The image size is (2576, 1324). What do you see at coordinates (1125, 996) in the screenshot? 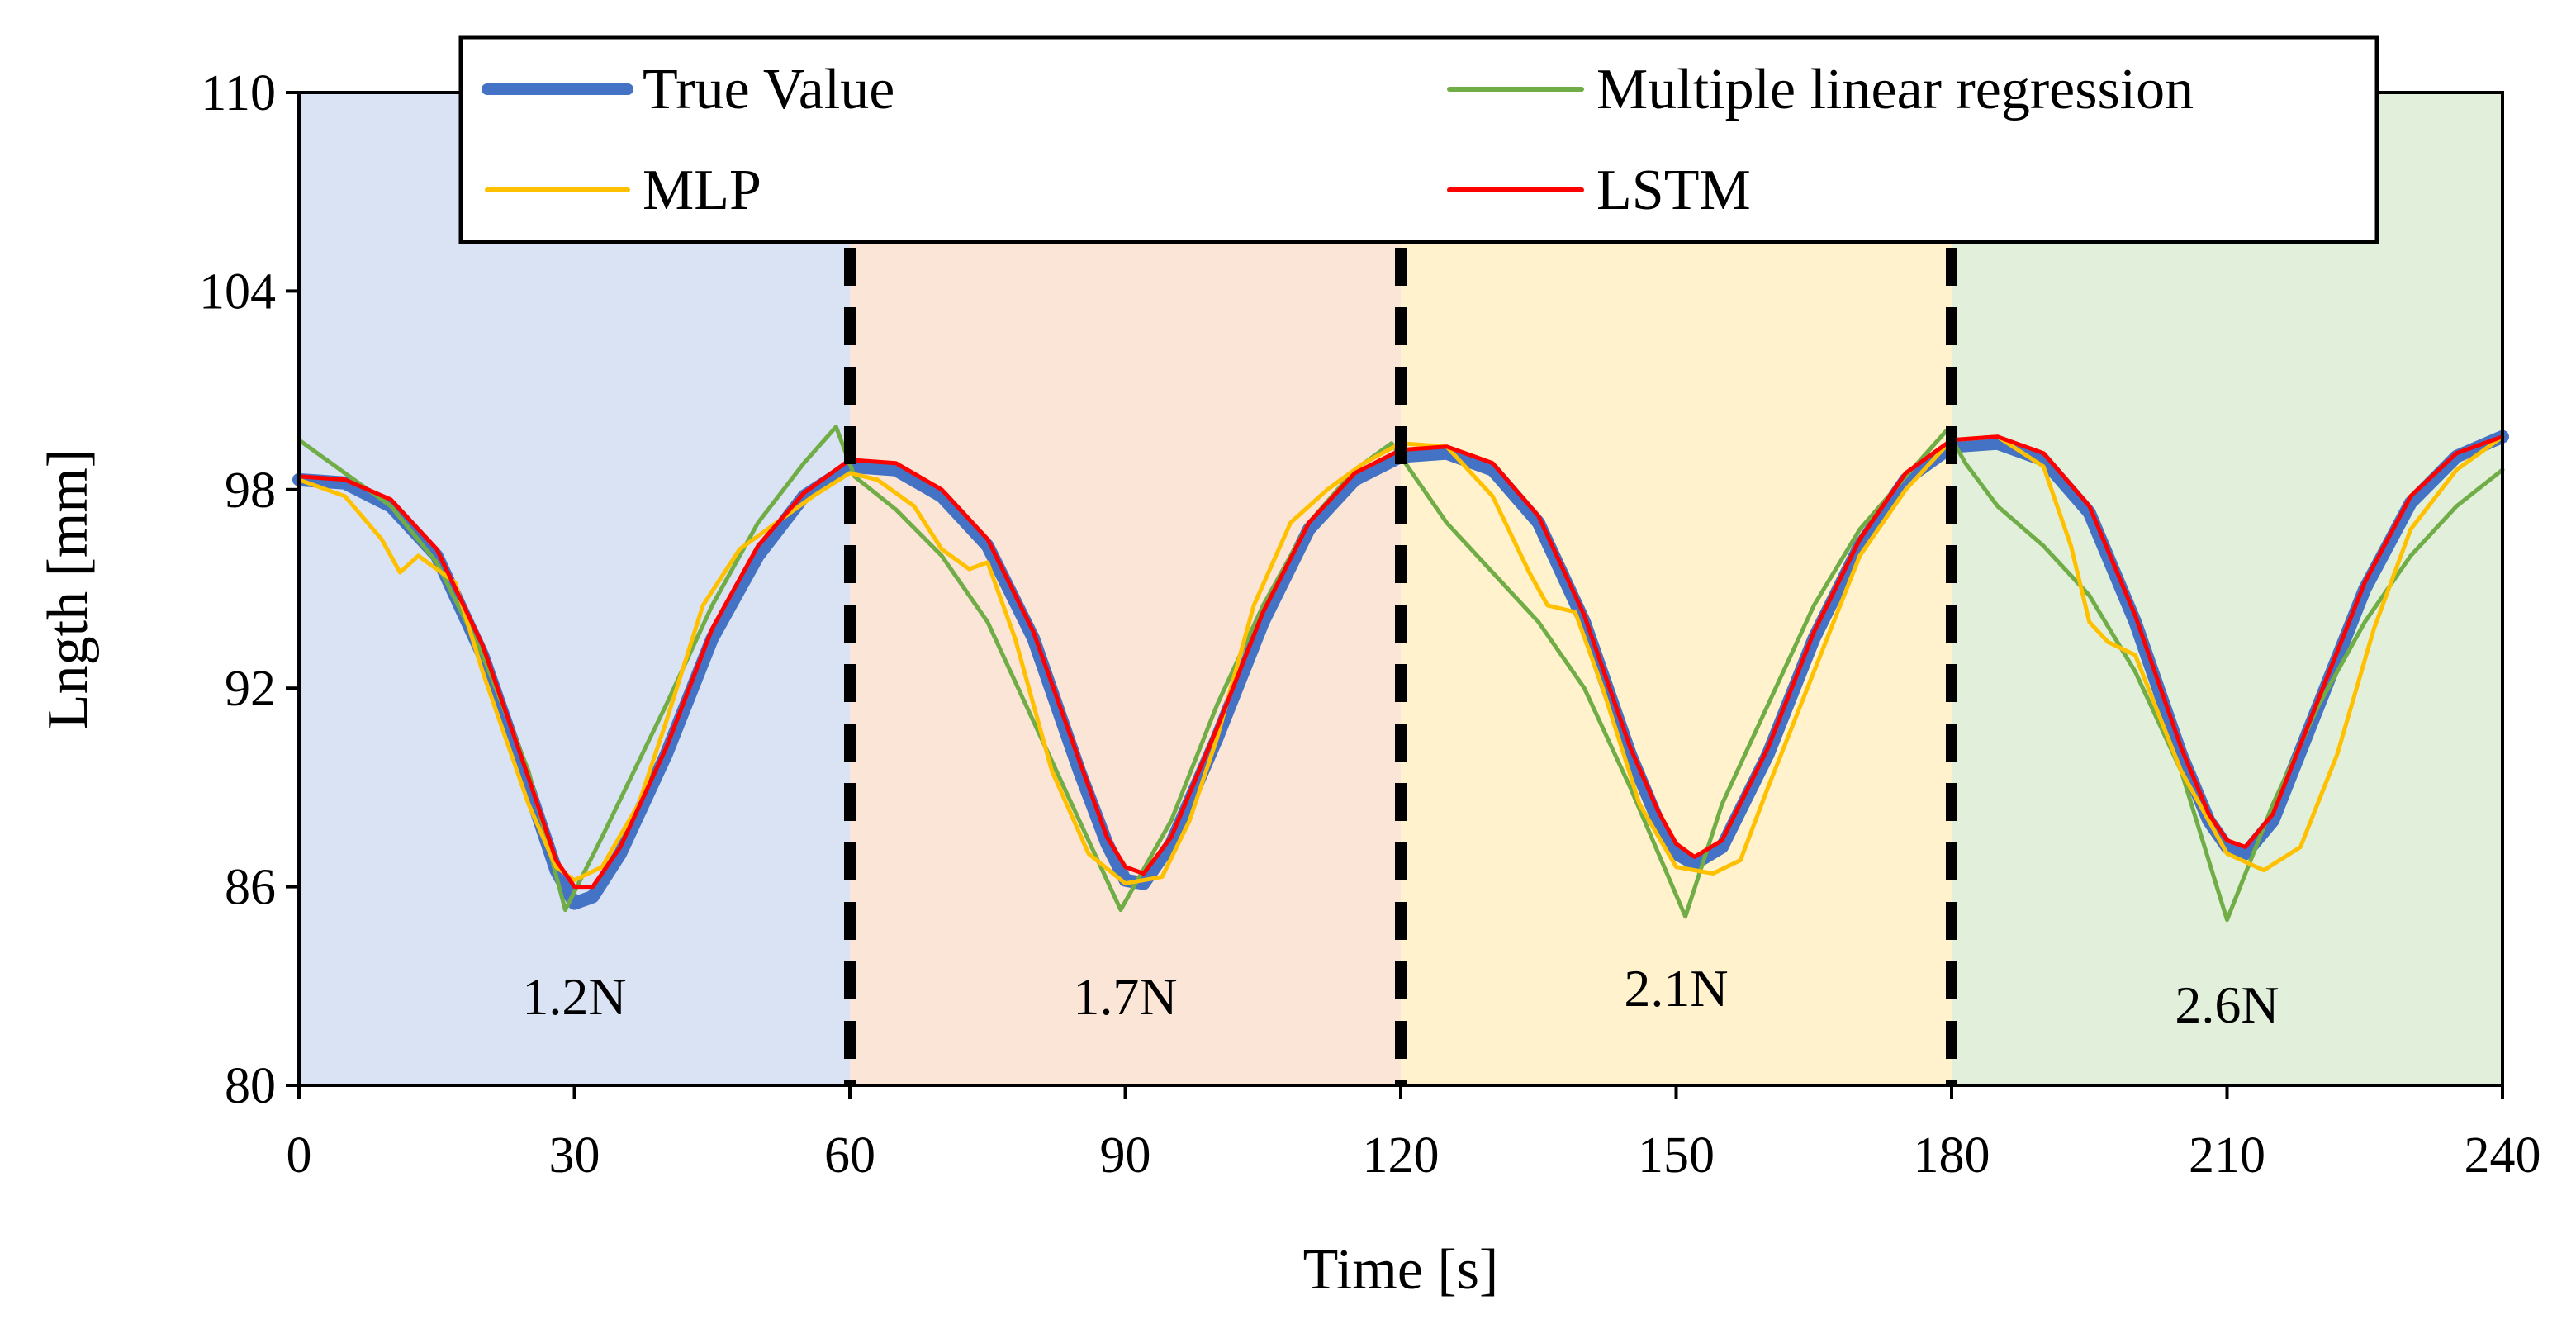
I see `band-label: 1.7N` at bounding box center [1125, 996].